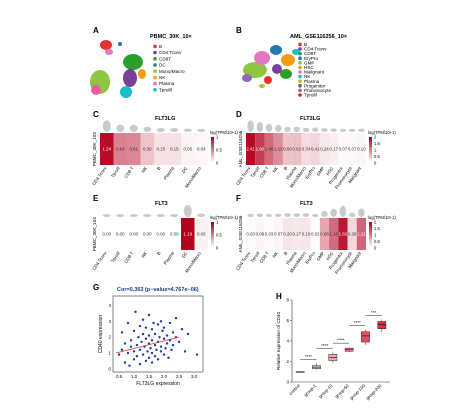  I want to click on legend-title: log(TPM/10+1), so click(382, 132).